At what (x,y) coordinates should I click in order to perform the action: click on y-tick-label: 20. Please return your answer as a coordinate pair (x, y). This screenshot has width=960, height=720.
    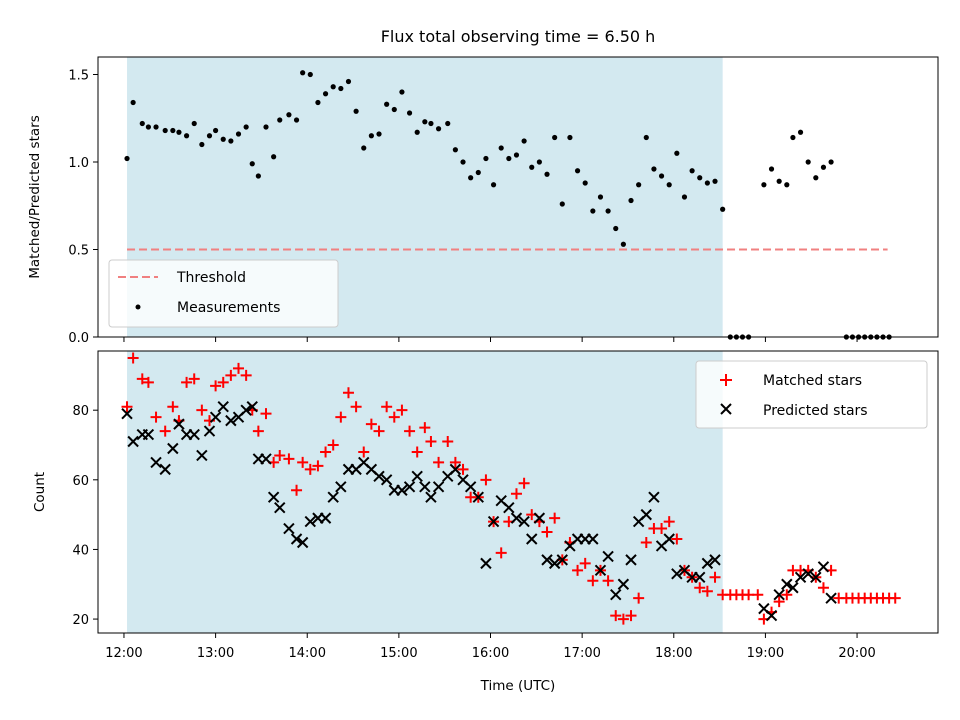
    Looking at the image, I should click on (80, 620).